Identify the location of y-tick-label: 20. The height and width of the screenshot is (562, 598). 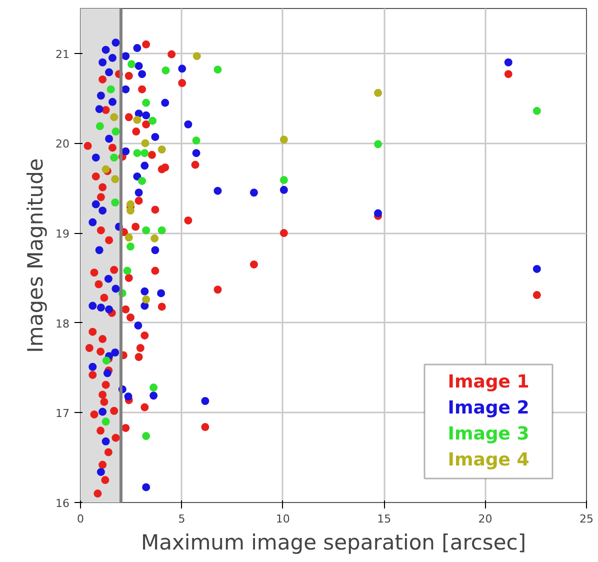
(63, 144).